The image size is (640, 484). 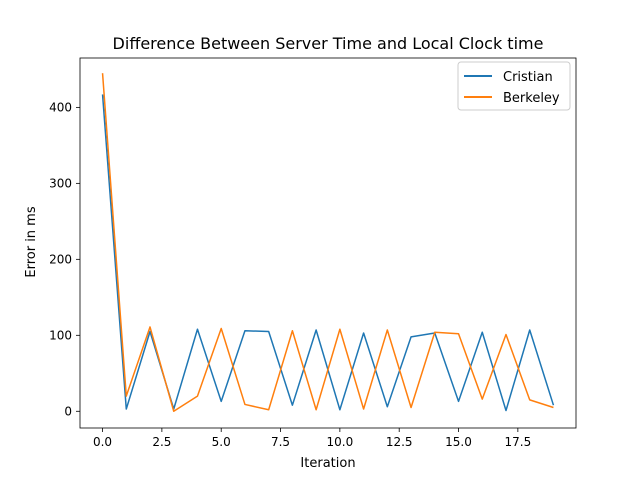 What do you see at coordinates (340, 442) in the screenshot?
I see `x-tick-label: 10.0` at bounding box center [340, 442].